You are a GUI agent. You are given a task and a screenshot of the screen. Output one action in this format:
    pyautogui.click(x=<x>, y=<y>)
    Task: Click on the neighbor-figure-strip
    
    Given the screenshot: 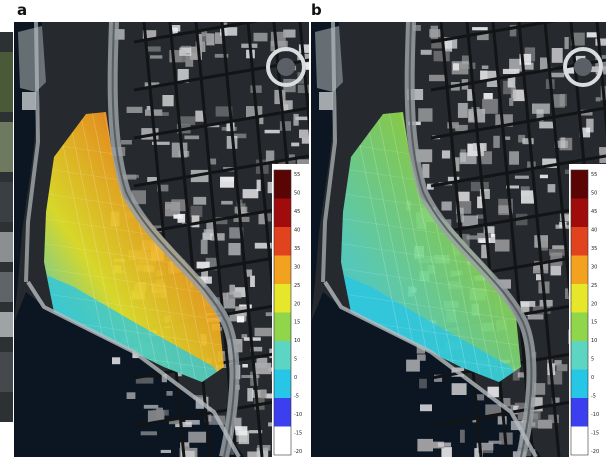 What is the action you would take?
    pyautogui.click(x=6, y=227)
    